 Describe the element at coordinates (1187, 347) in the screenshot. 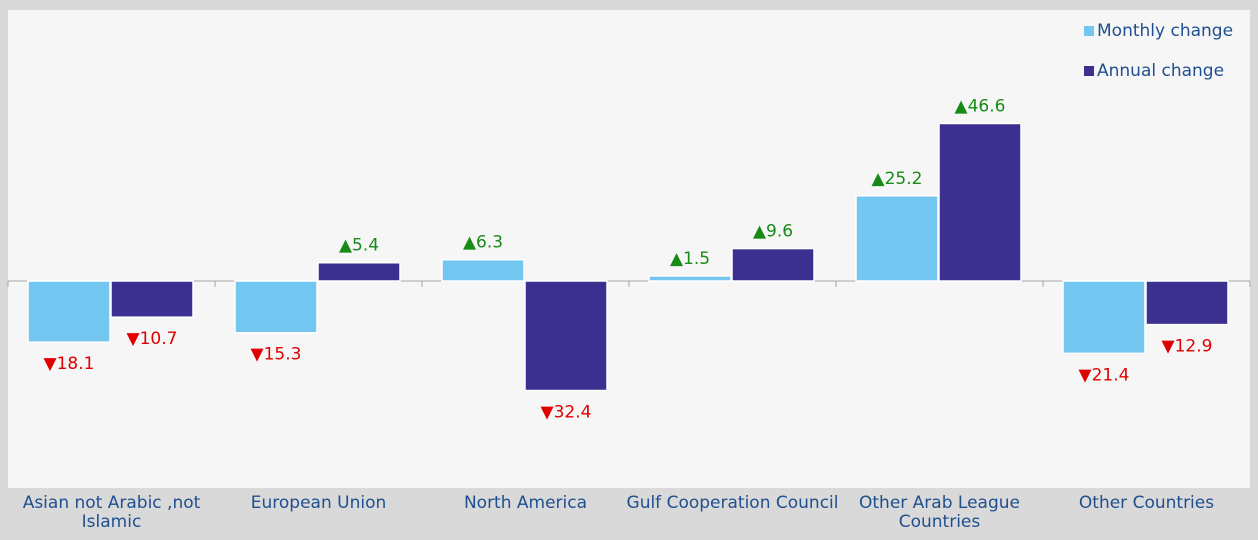

I see `value-label: ▼12.9` at that location.